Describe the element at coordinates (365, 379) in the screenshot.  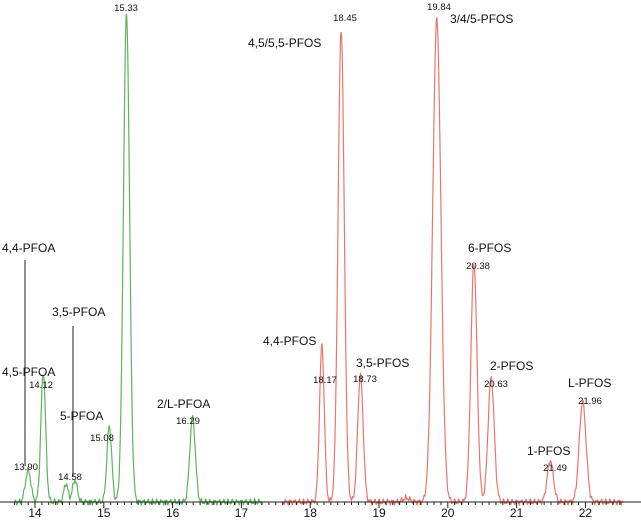
I see `peak-rt-label: 18.73` at that location.